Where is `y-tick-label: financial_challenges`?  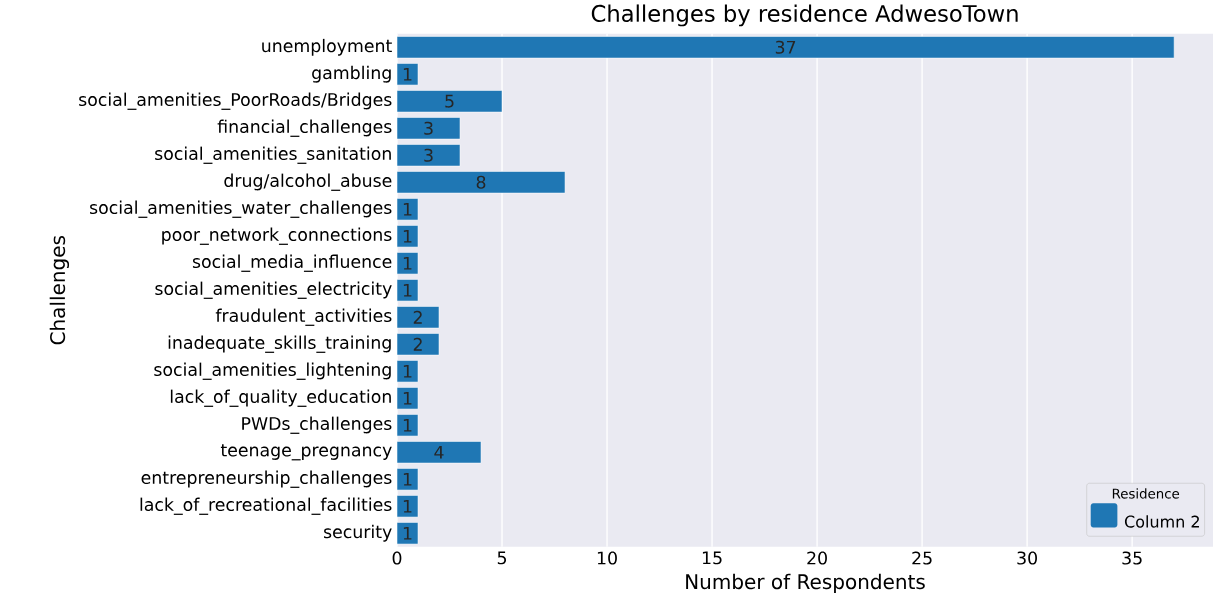 y-tick-label: financial_challenges is located at coordinates (304, 128).